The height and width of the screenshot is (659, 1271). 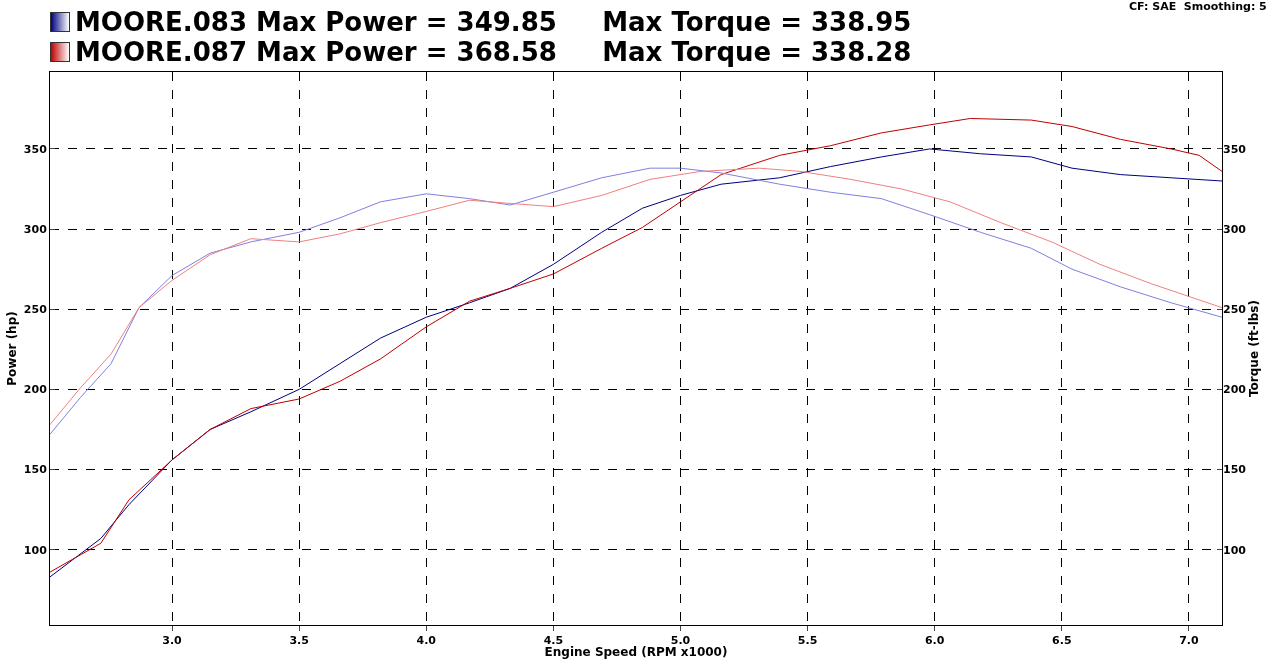 What do you see at coordinates (1235, 229) in the screenshot?
I see `y2-tick-label: 300` at bounding box center [1235, 229].